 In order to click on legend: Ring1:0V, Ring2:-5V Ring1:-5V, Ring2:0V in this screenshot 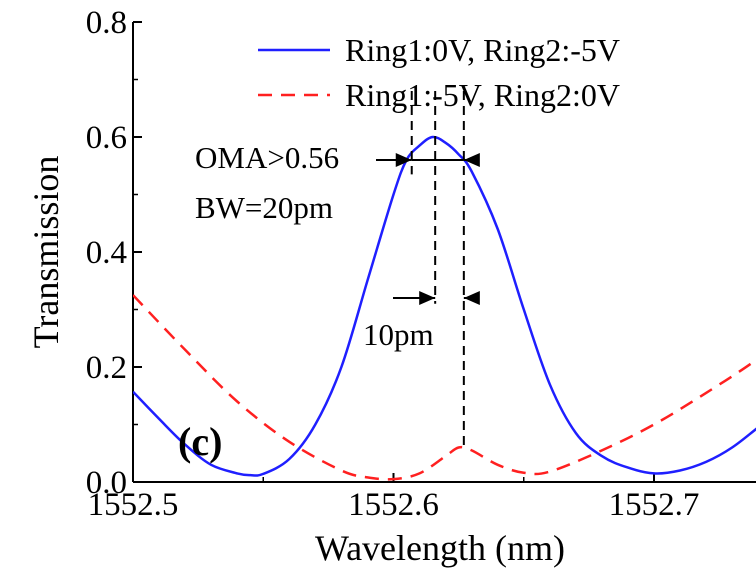, I will do `click(439, 72)`.